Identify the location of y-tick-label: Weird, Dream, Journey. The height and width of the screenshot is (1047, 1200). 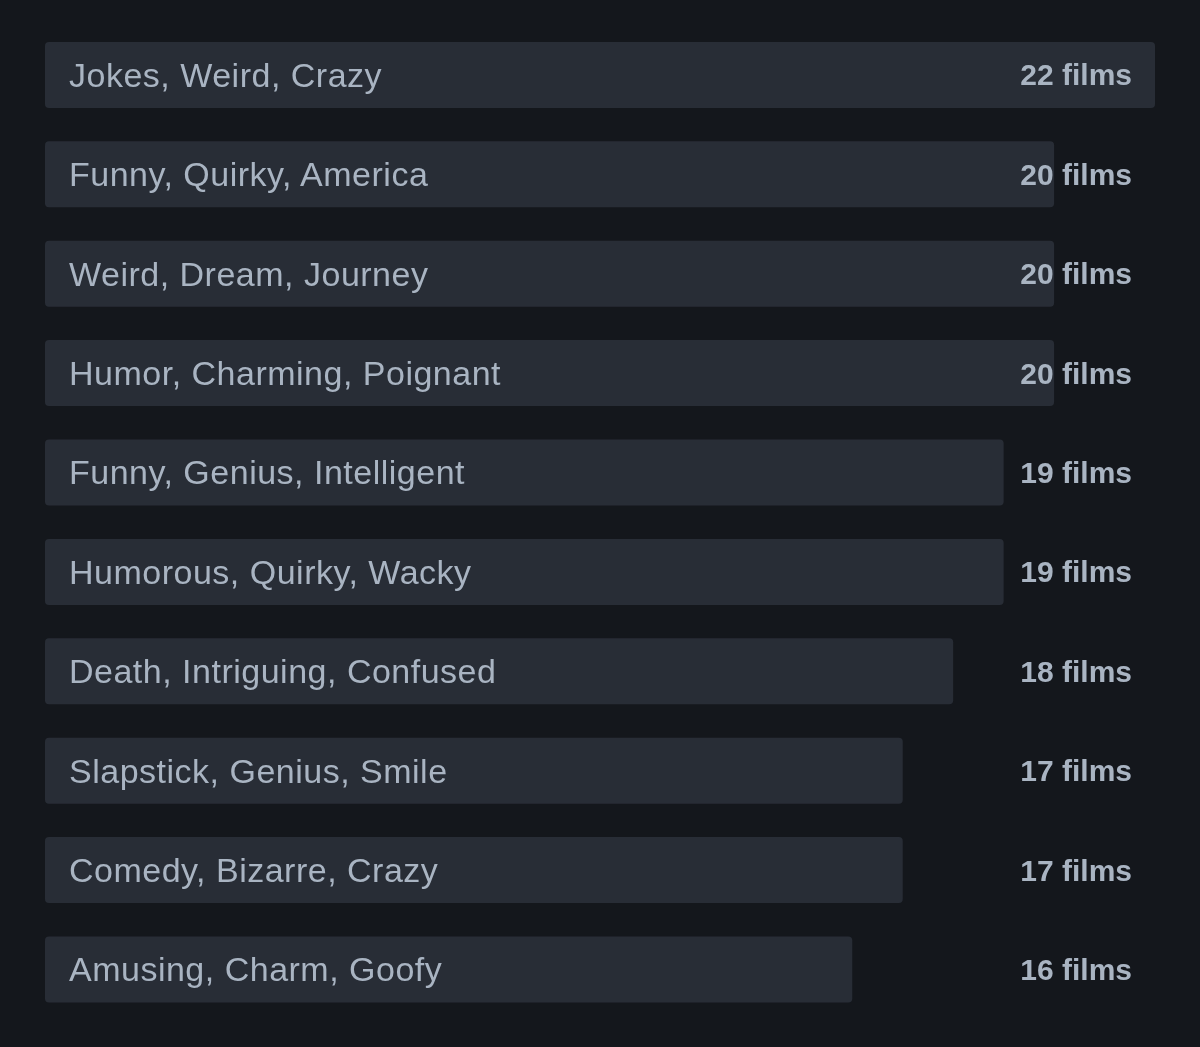
(249, 273).